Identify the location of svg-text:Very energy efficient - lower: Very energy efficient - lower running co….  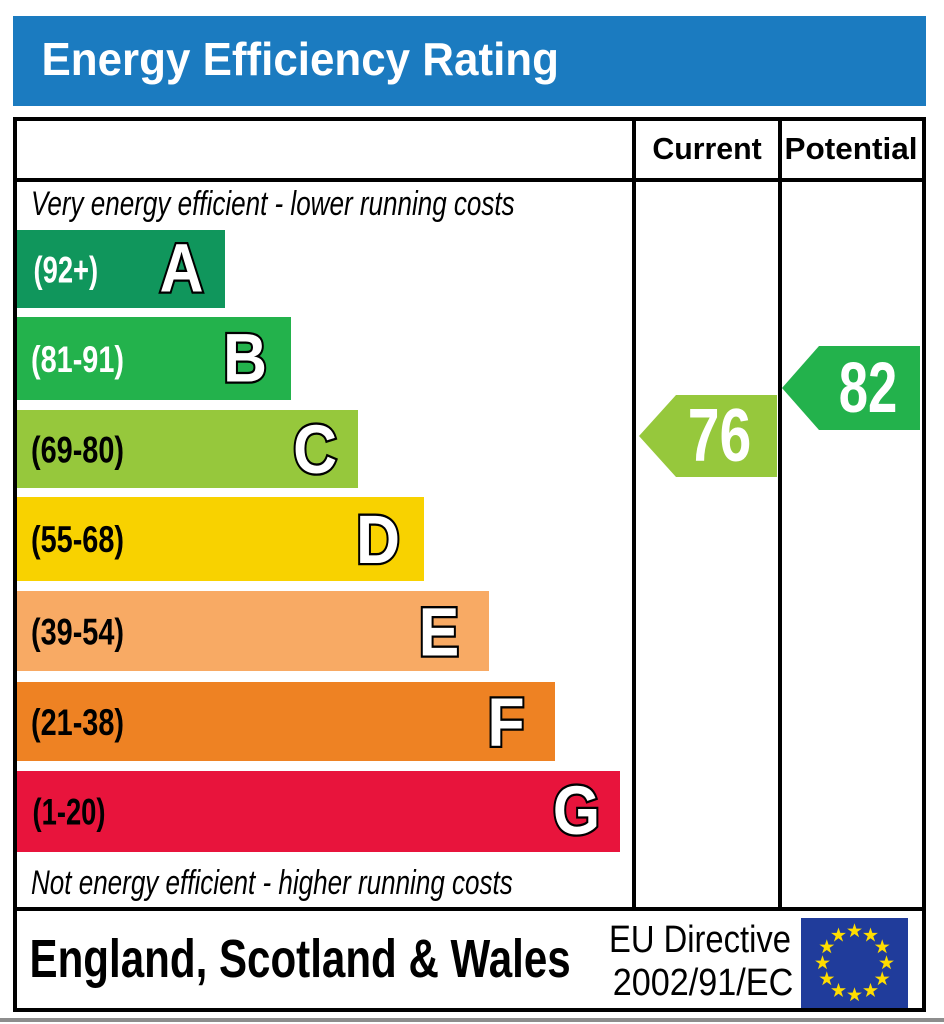
(273, 204).